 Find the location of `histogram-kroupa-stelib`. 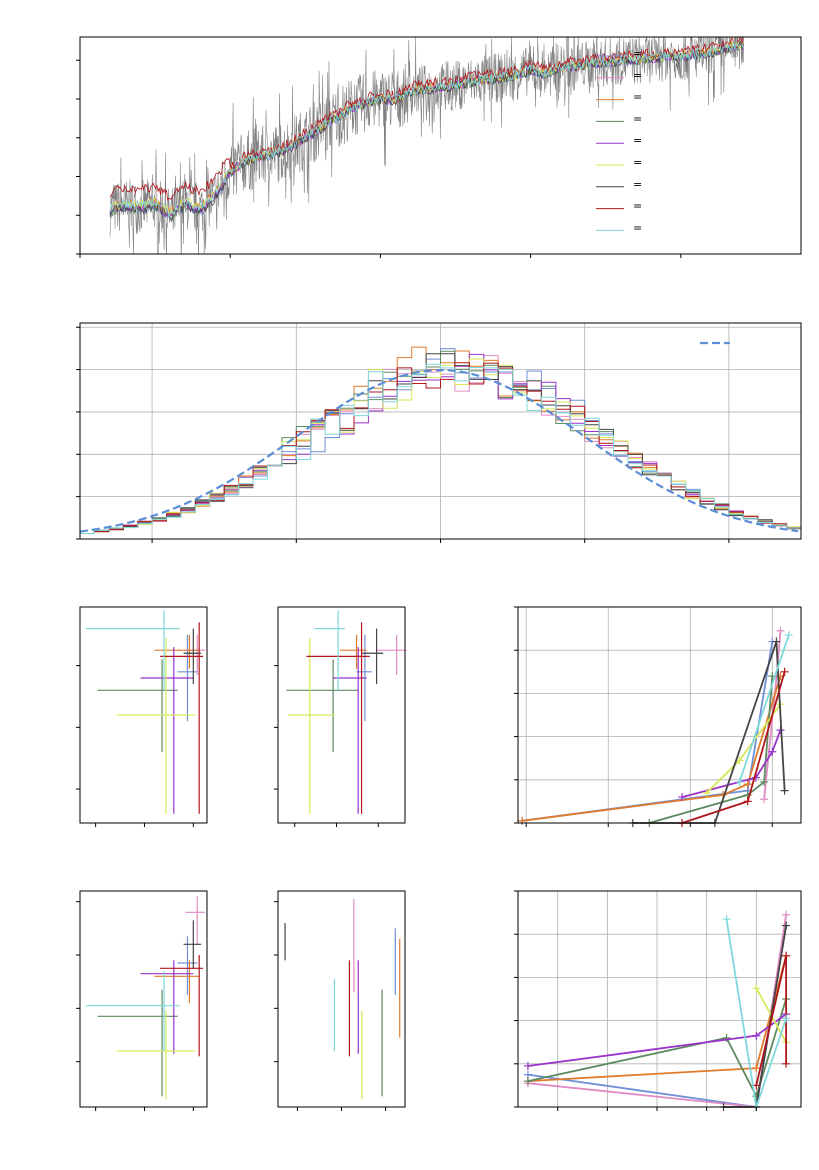

histogram-kroupa-stelib is located at coordinates (440, 448).